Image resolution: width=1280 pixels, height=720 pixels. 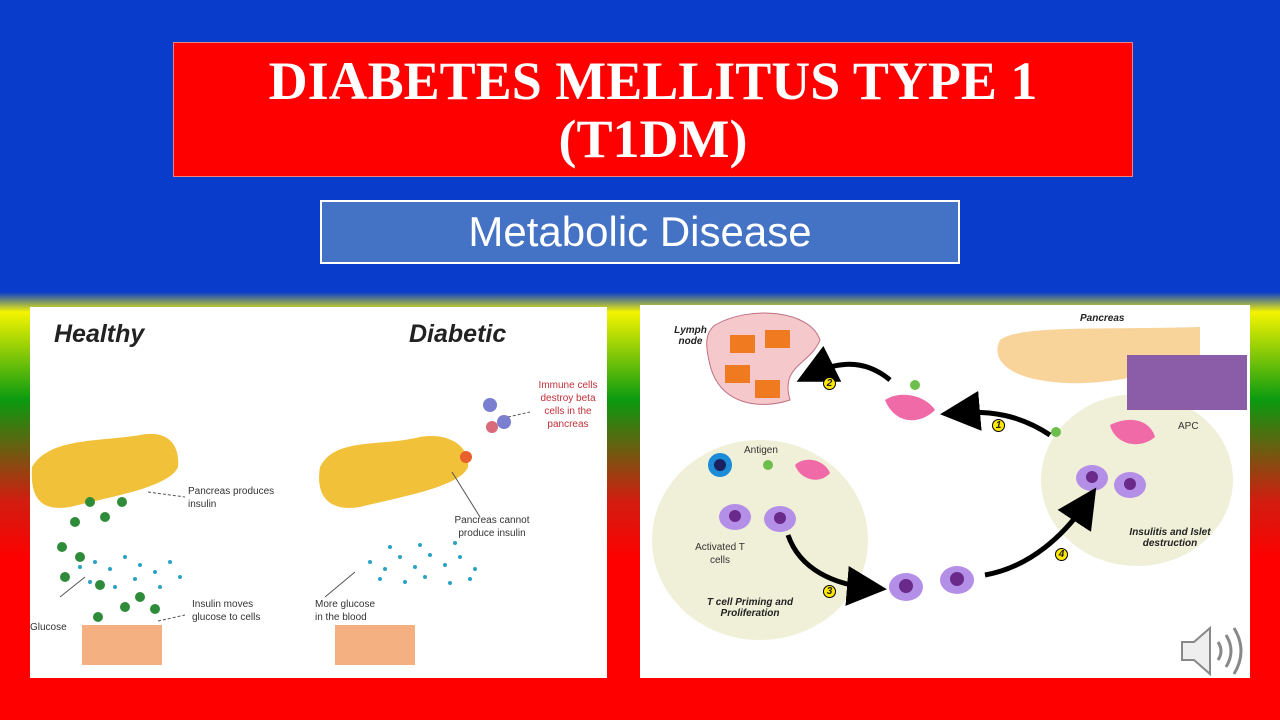 What do you see at coordinates (653, 80) in the screenshot?
I see `title-line-1: DIABETES MELLITUS TYPE 1` at bounding box center [653, 80].